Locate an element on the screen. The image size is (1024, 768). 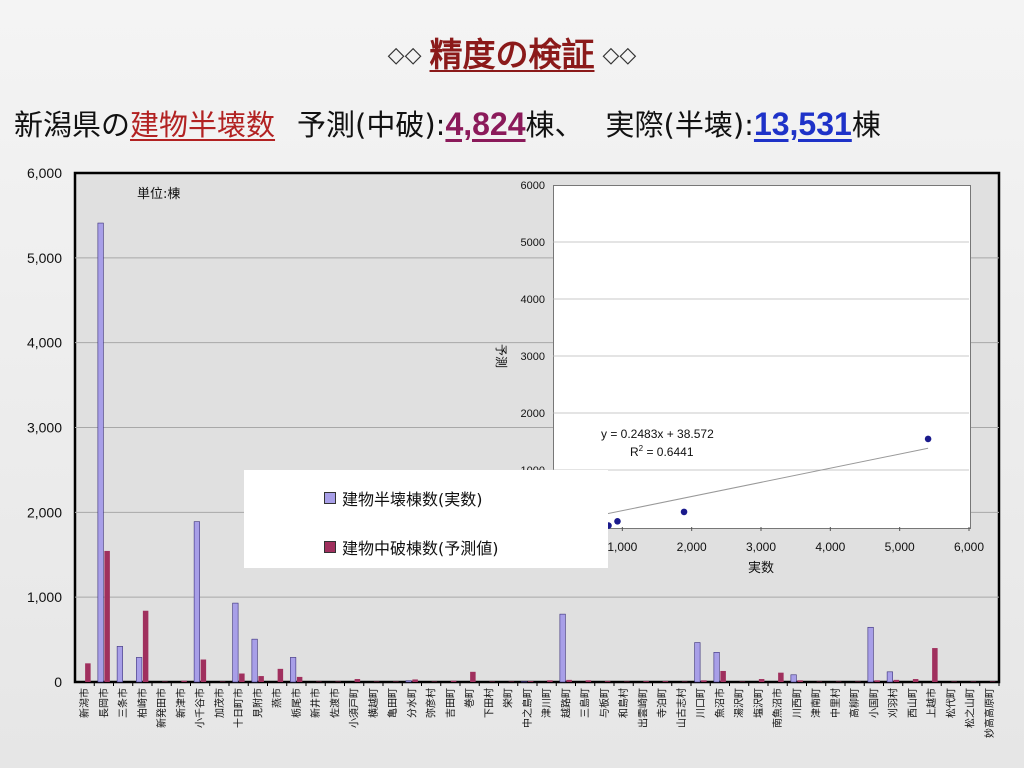
r-squared-superscript: 2 is located at coordinates (641, 448).